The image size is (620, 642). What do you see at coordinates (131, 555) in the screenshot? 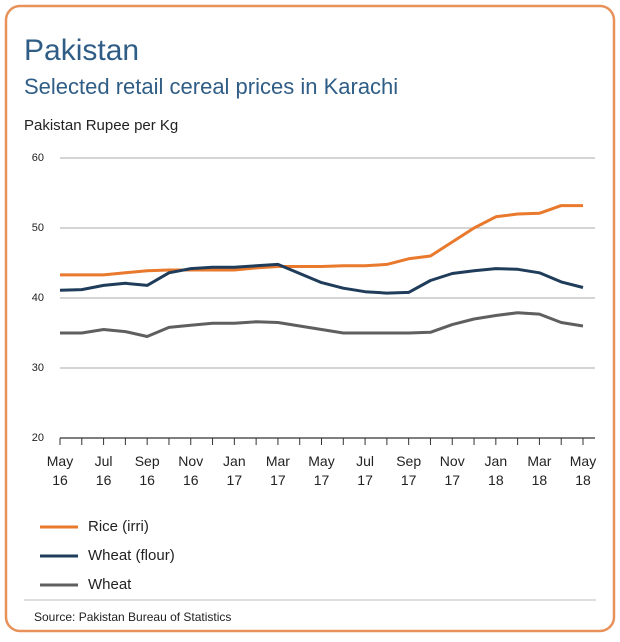
I see `legend-label: Wheat (flour)` at bounding box center [131, 555].